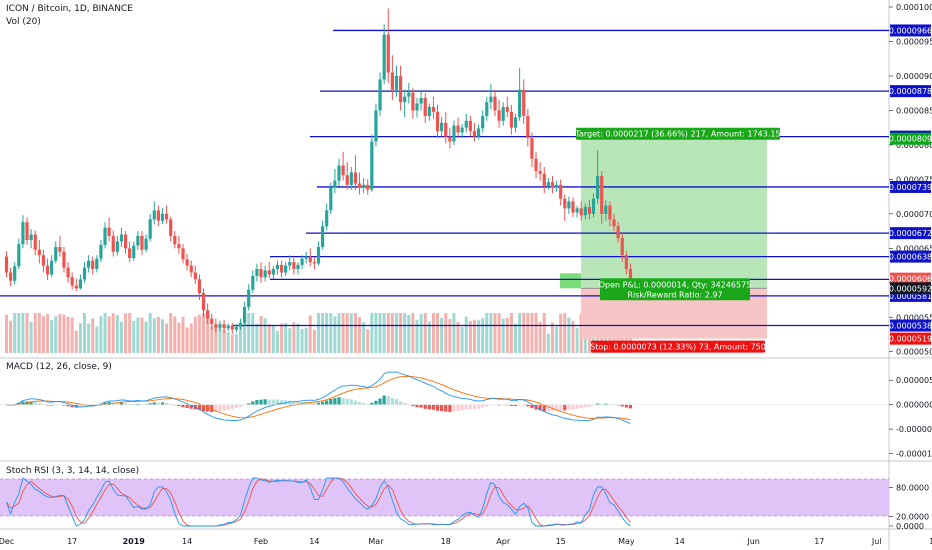 Image resolution: width=932 pixels, height=550 pixels. I want to click on time-tick: Feb, so click(261, 541).